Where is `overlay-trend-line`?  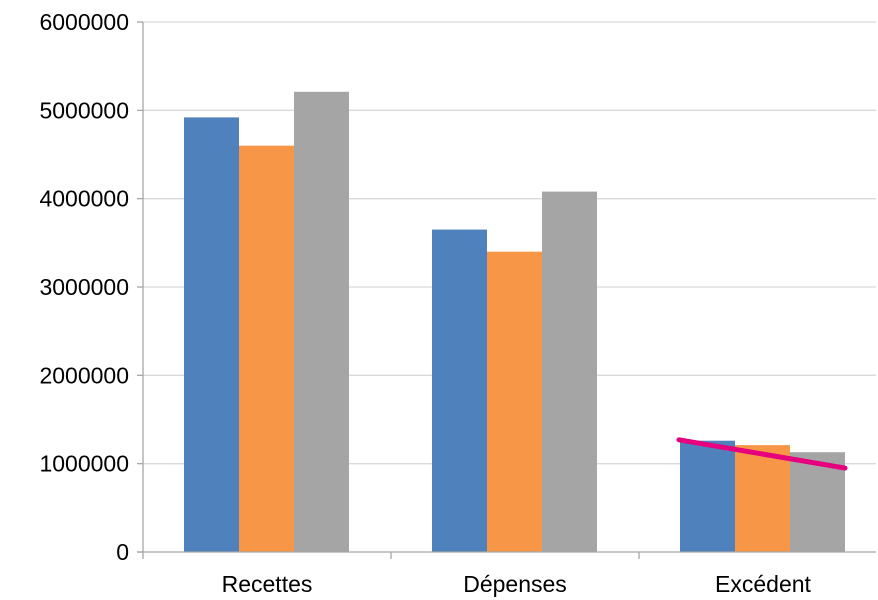
overlay-trend-line is located at coordinates (762, 454).